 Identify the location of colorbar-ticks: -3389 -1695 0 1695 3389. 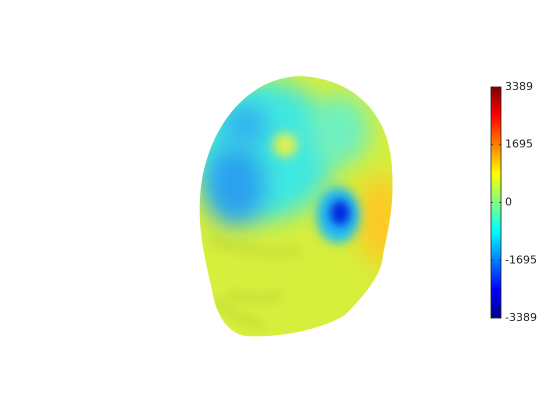
(514, 202).